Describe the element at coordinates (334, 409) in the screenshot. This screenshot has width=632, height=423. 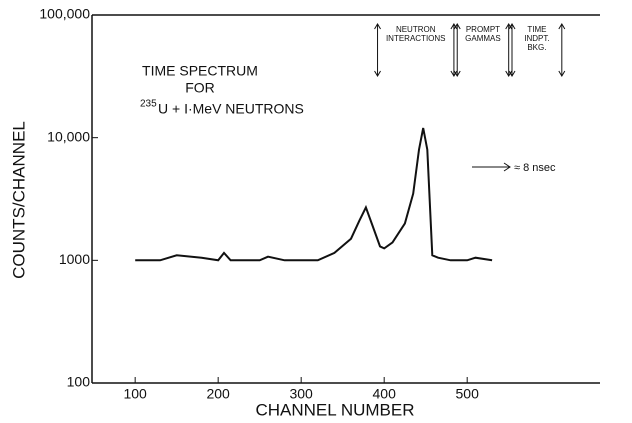
I see `x-axis-label: CHANNEL NUMBER` at that location.